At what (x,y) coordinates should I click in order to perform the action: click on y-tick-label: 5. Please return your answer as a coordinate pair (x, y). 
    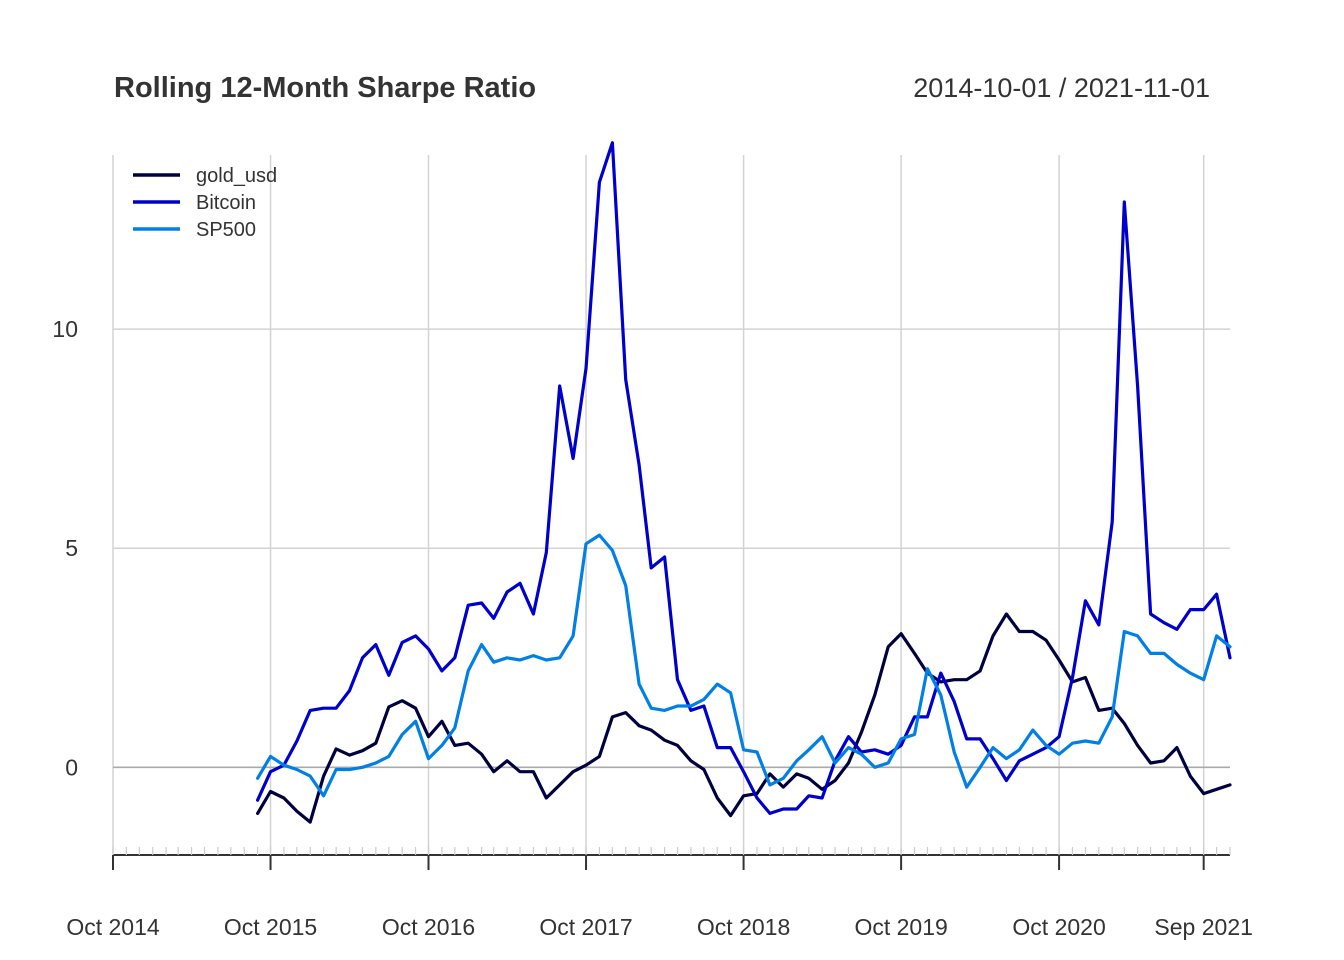
    Looking at the image, I should click on (71, 548).